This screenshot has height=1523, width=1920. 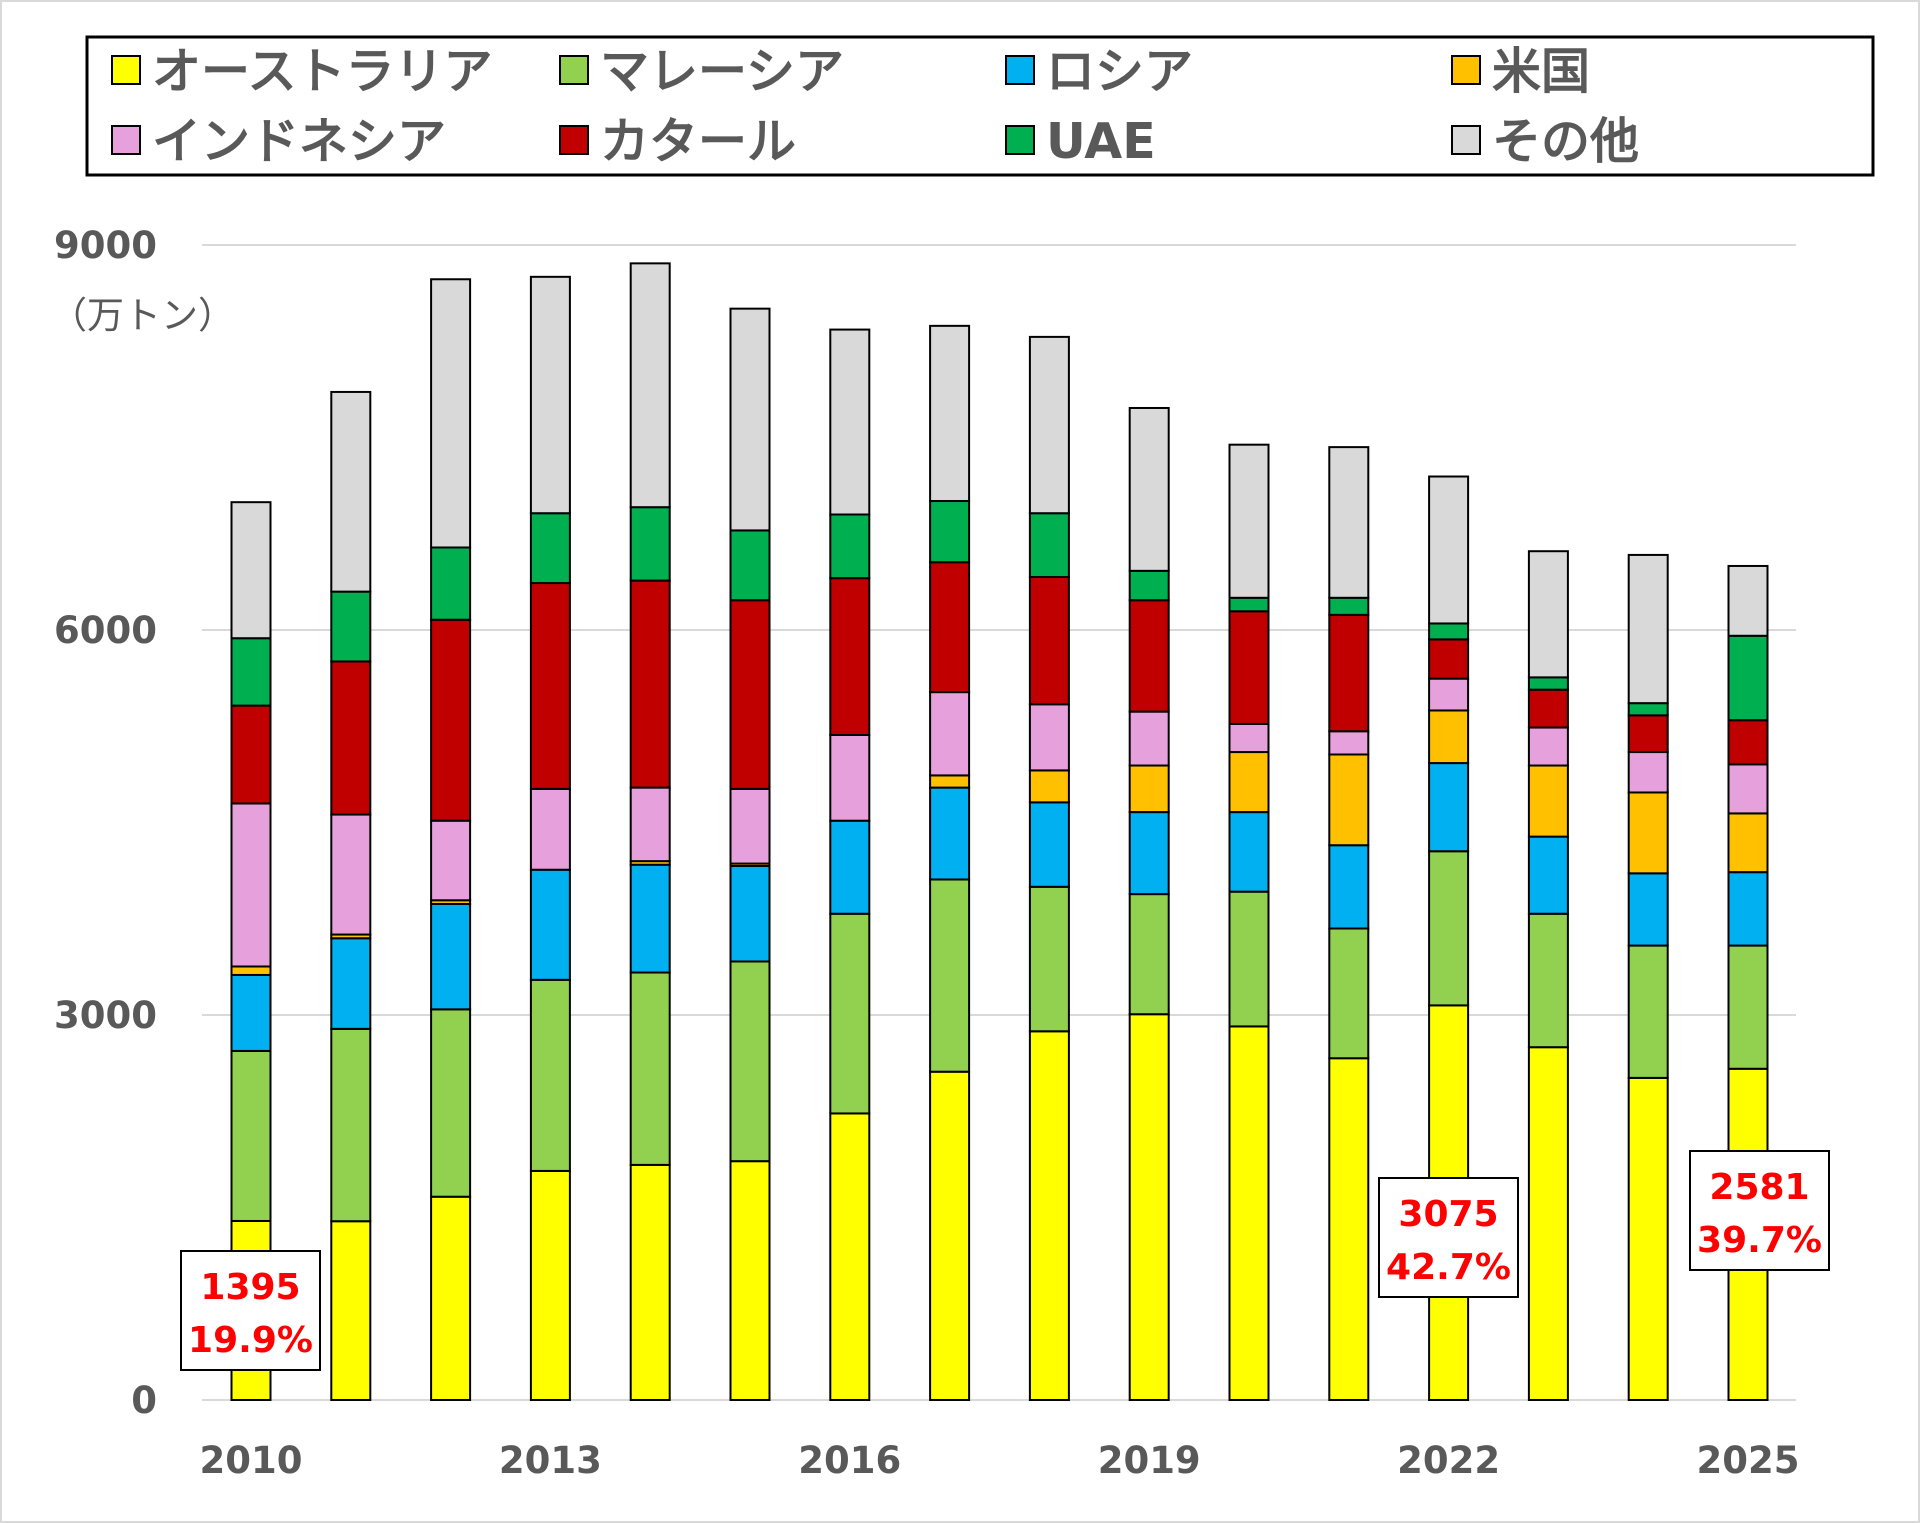 What do you see at coordinates (701, 71) in the screenshot?
I see `legend-item: マレーシア` at bounding box center [701, 71].